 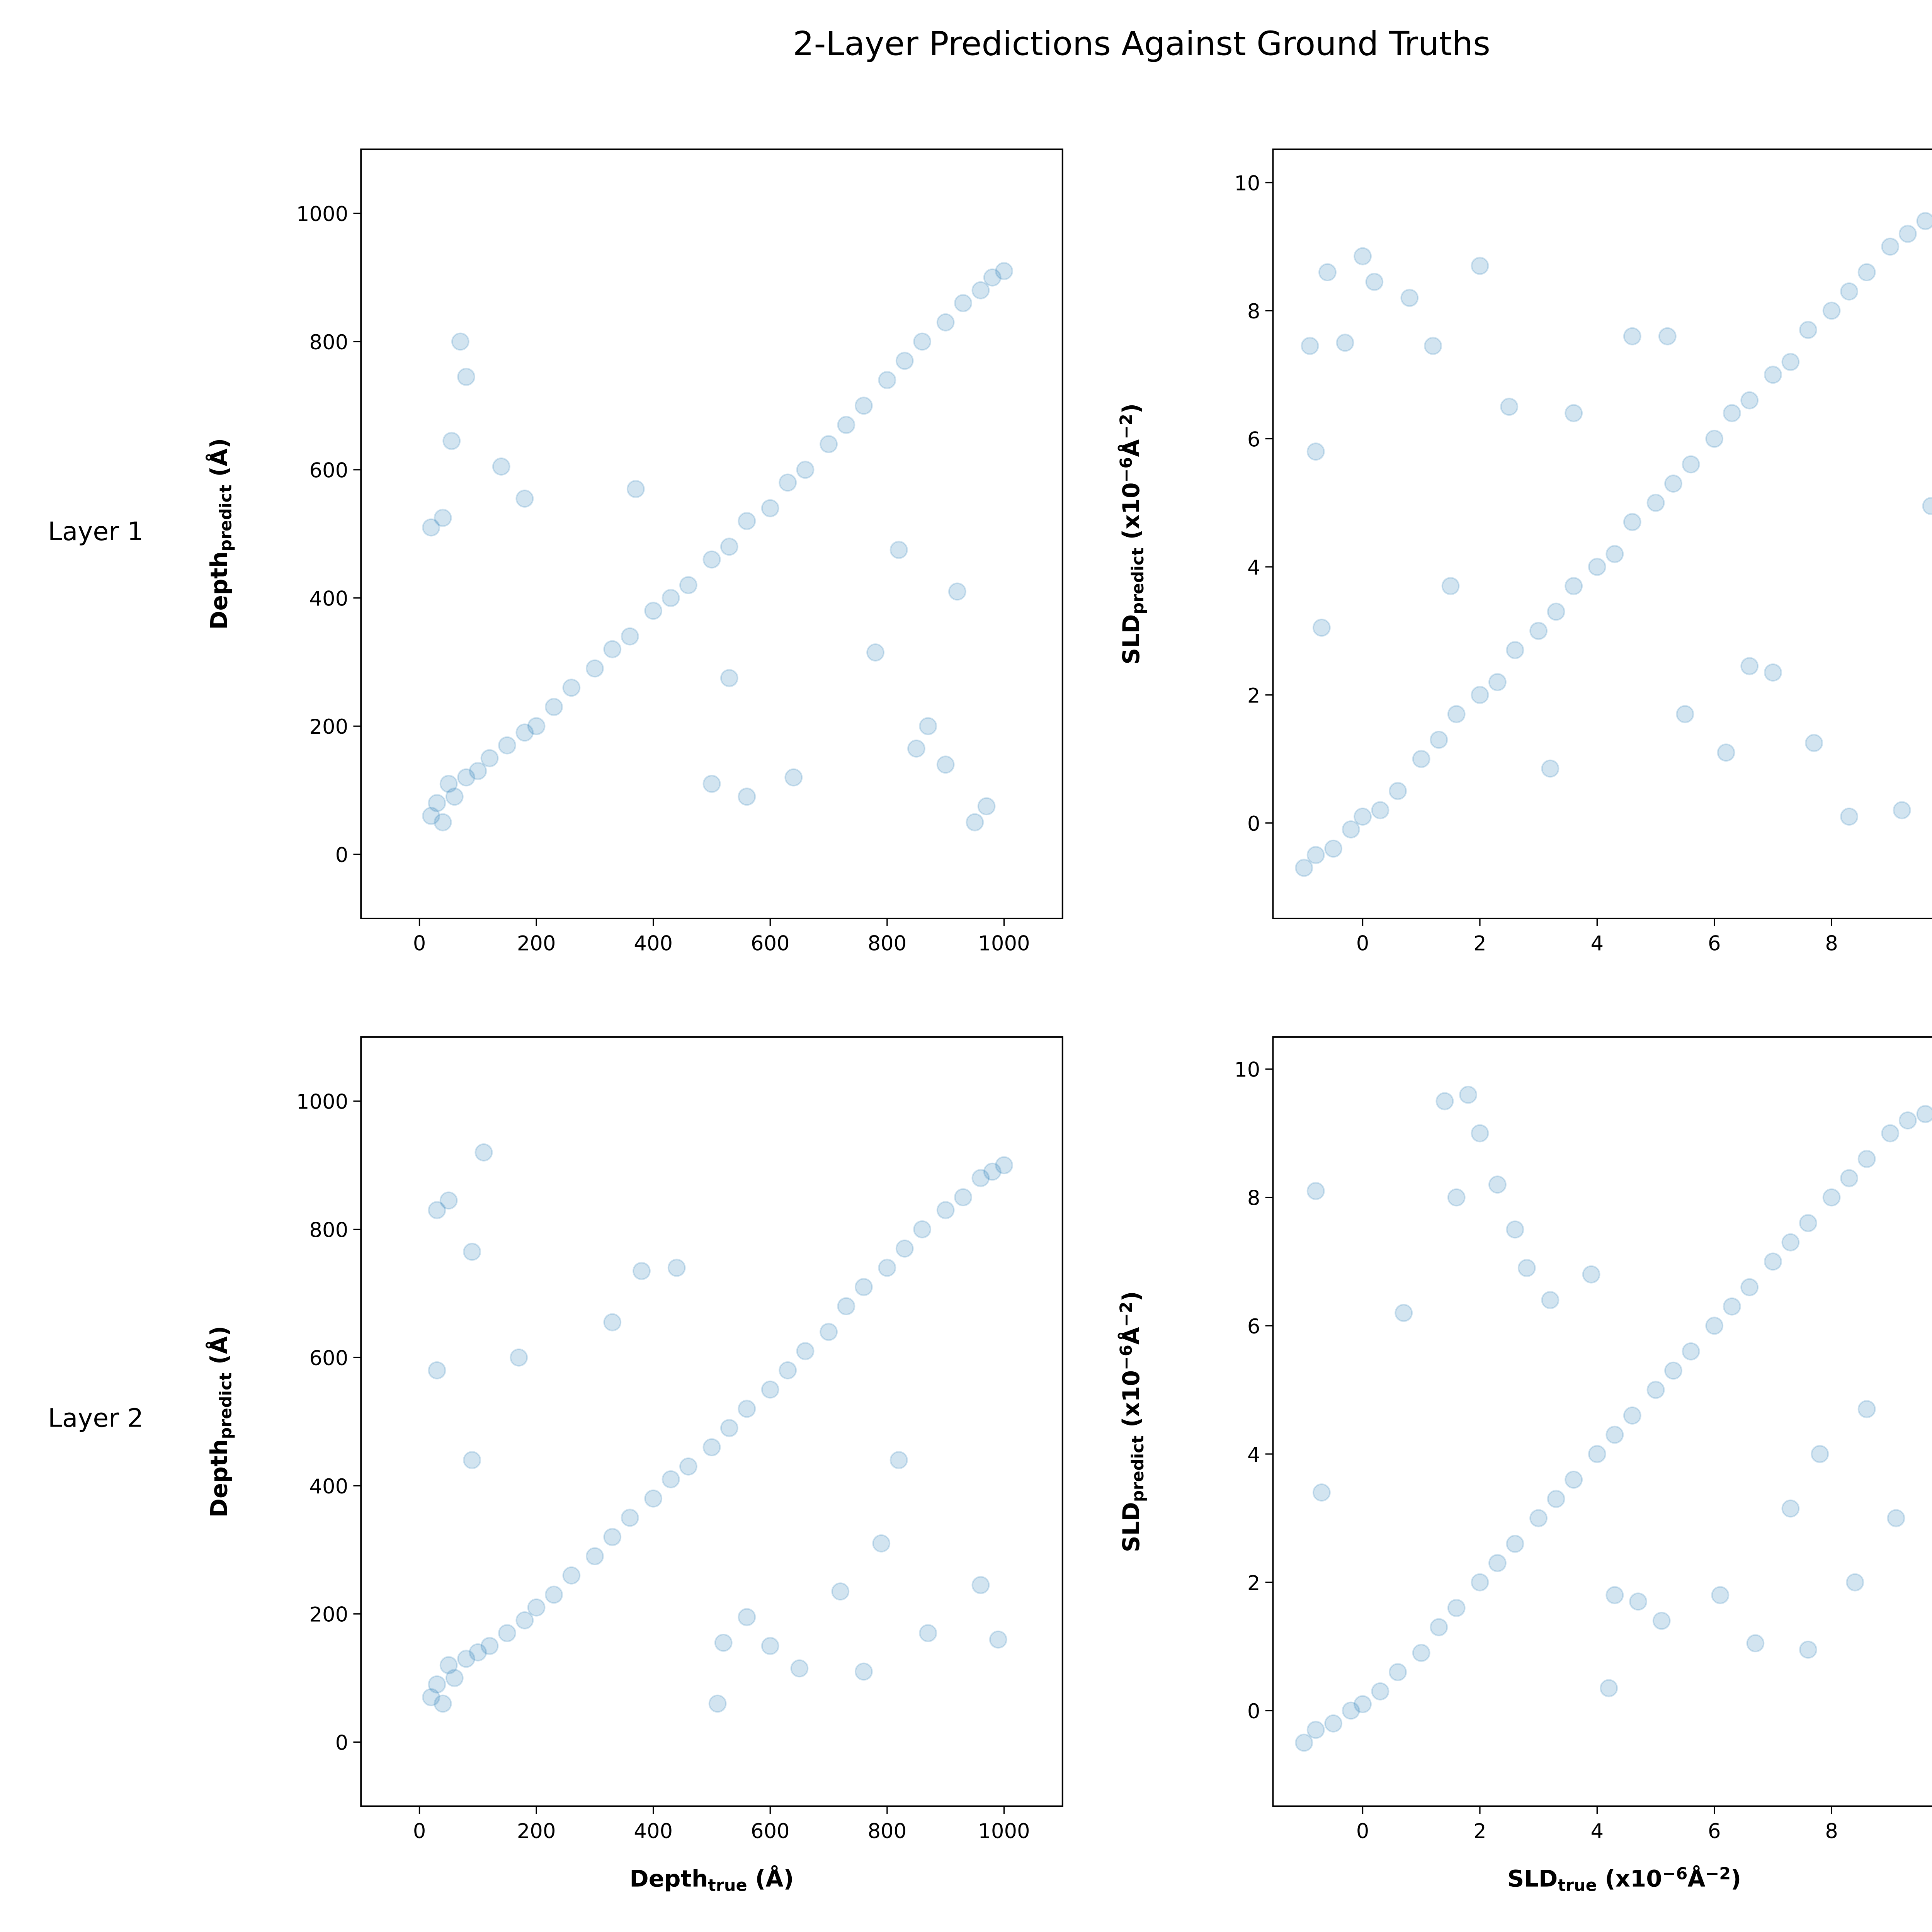 I want to click on y-tick-label: 200, so click(x=328, y=1615).